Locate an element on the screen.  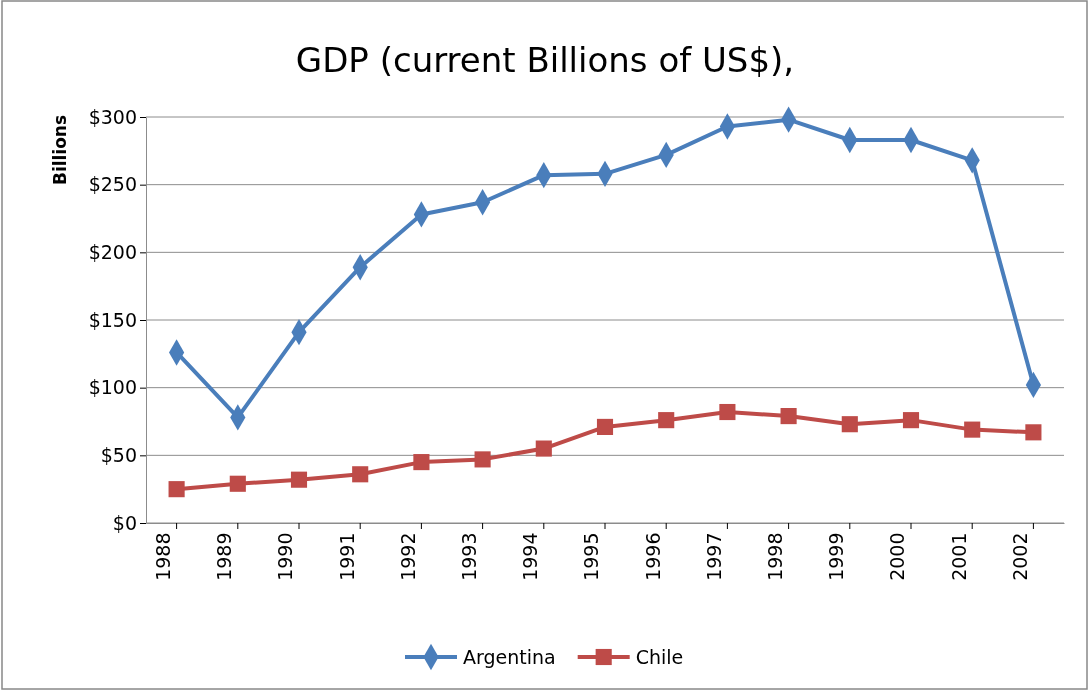
x-tick-label: 1998 is located at coordinates (774, 556).